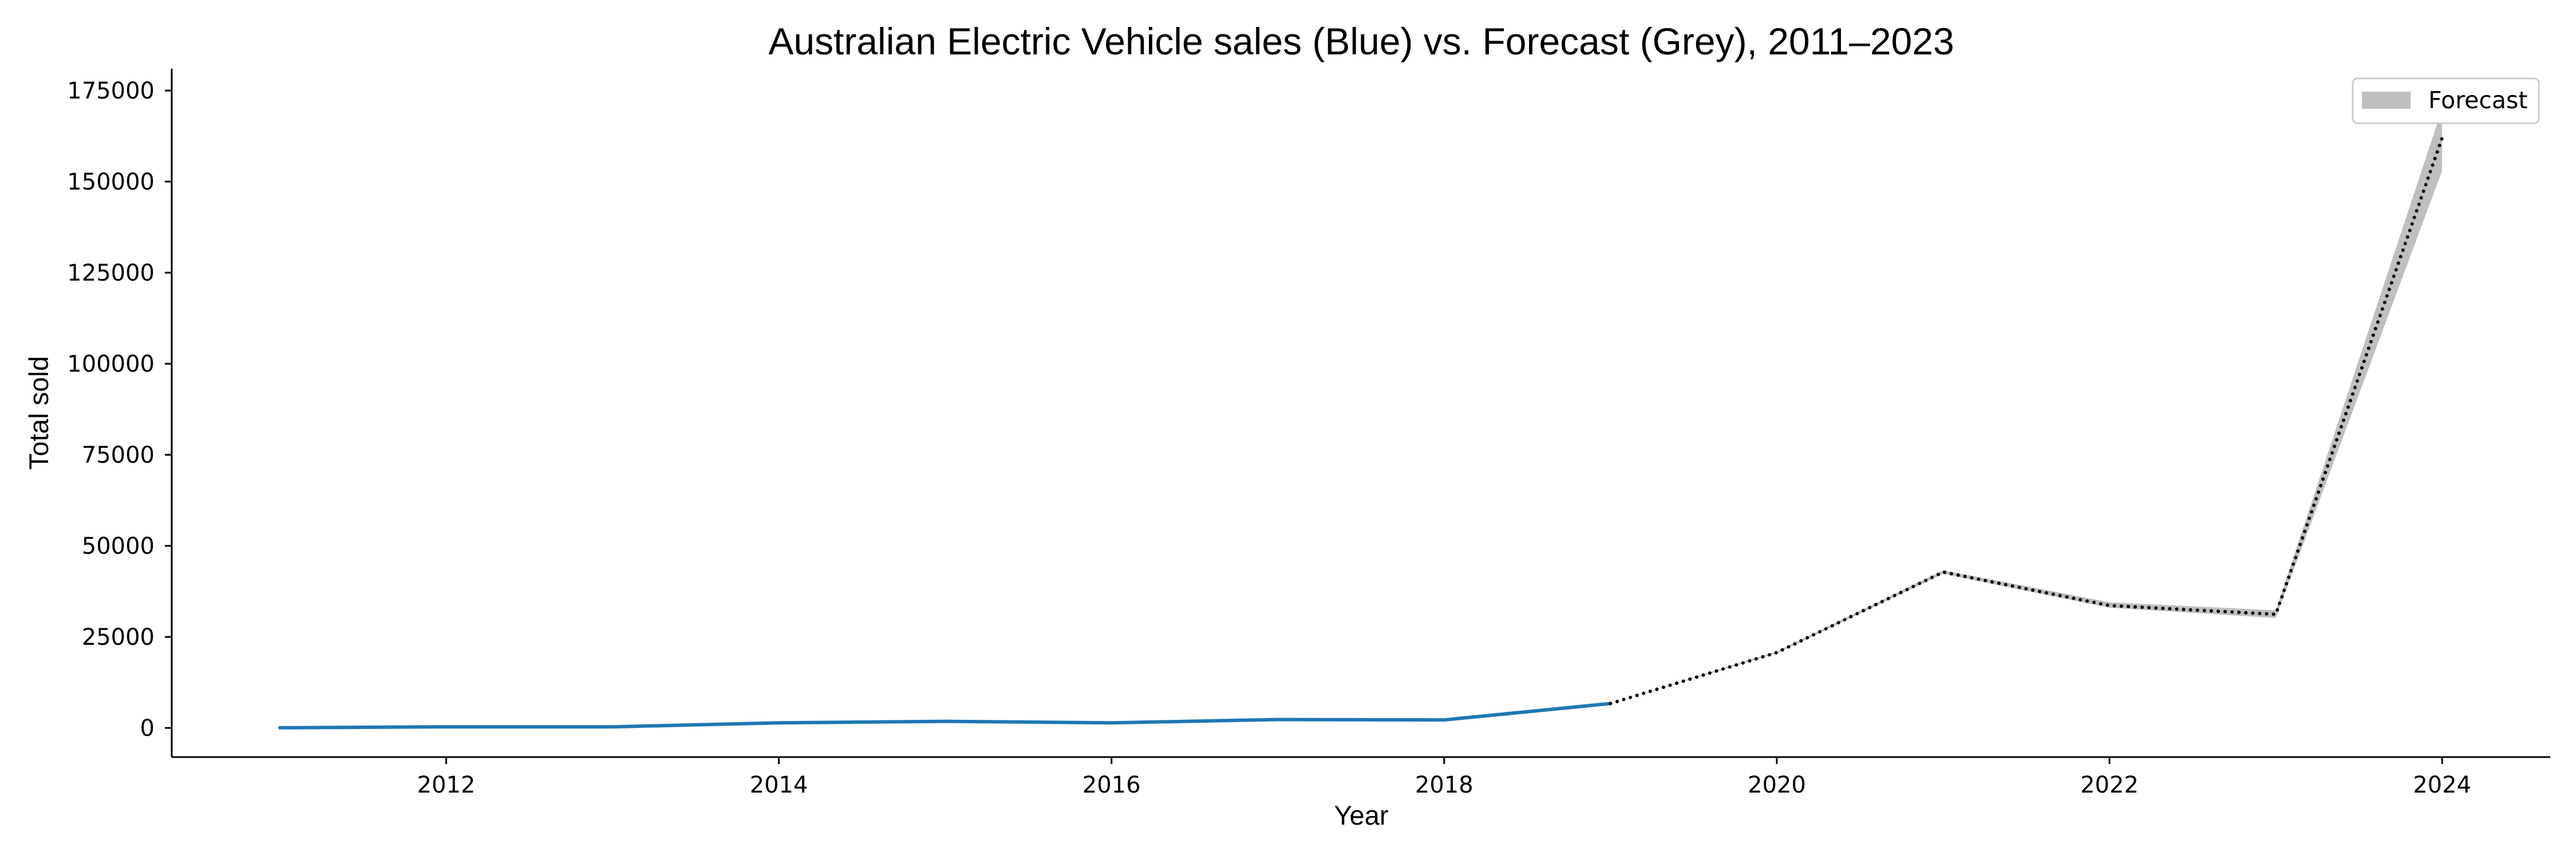 The image size is (2576, 859). What do you see at coordinates (945, 716) in the screenshot?
I see `actual-sales-line` at bounding box center [945, 716].